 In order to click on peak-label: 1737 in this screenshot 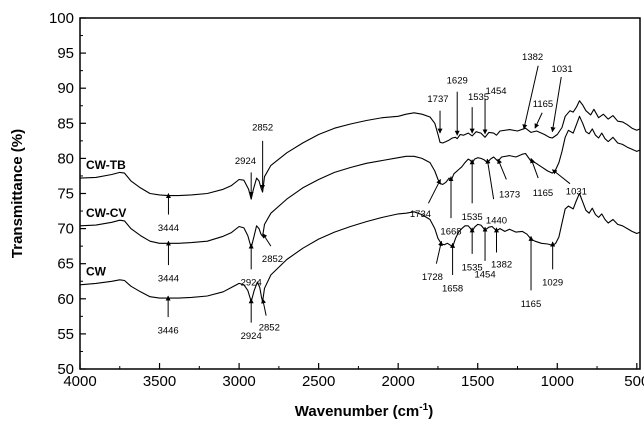, I will do `click(437, 99)`.